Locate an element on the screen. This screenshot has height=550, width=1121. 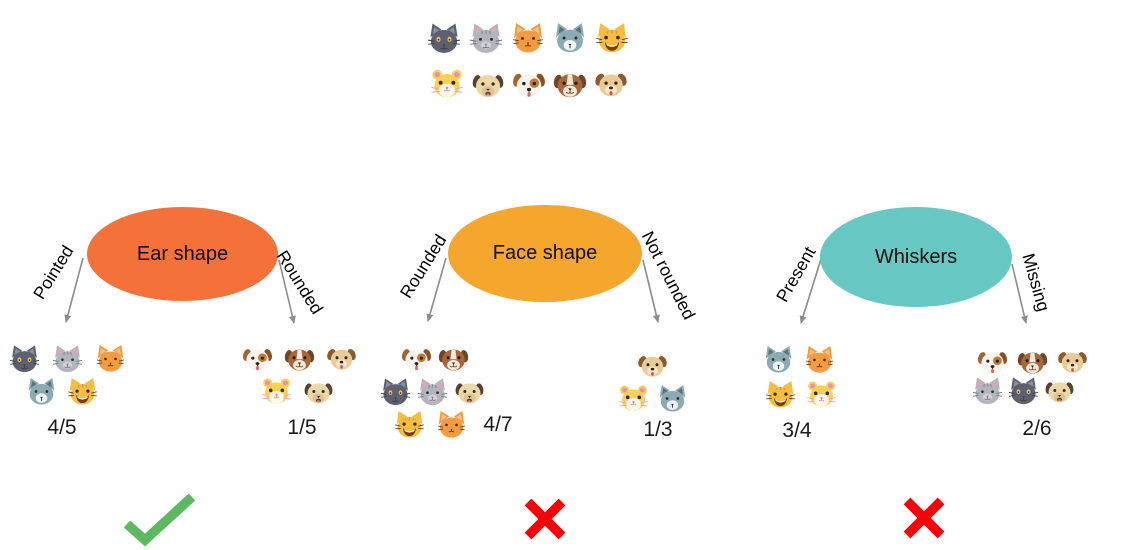
purity-fraction-face-rounded: 4/7 is located at coordinates (498, 424).